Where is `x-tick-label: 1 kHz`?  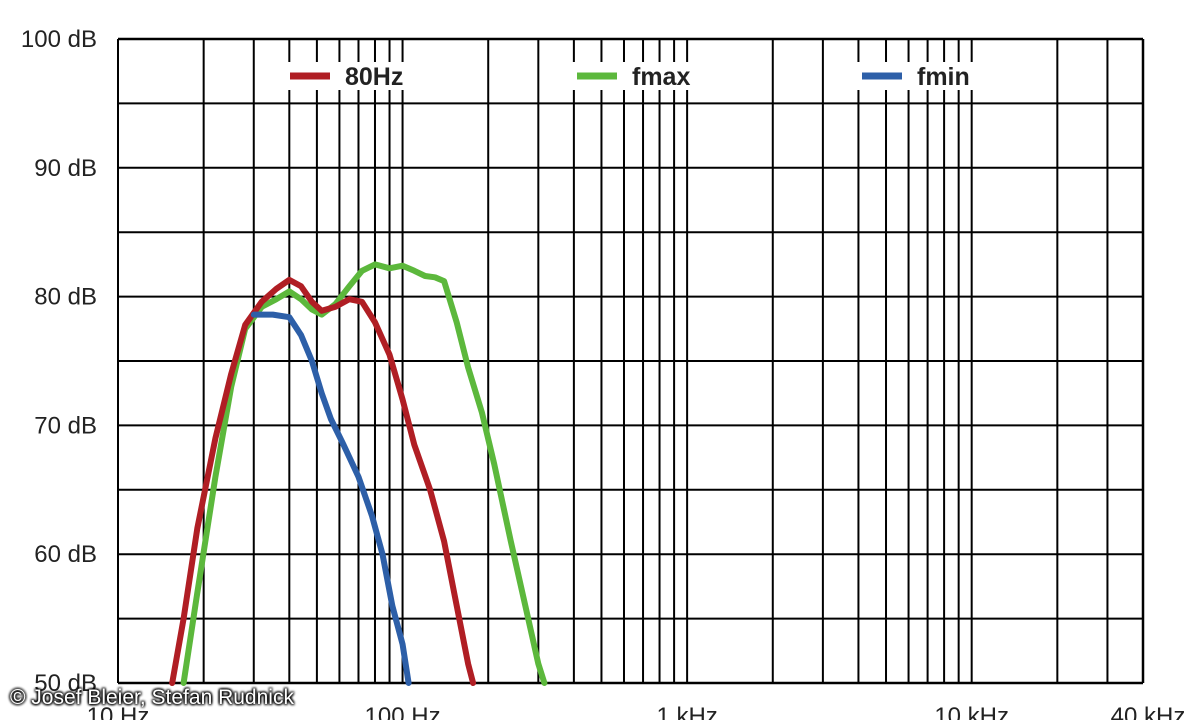
x-tick-label: 1 kHz is located at coordinates (686, 711).